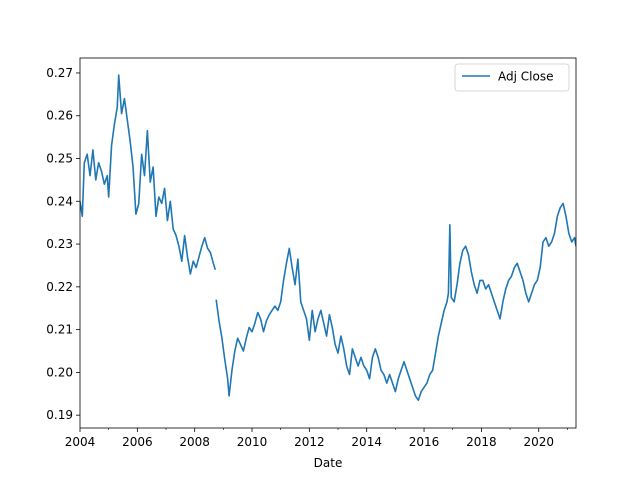  What do you see at coordinates (328, 463) in the screenshot?
I see `x-axis-label: Date` at bounding box center [328, 463].